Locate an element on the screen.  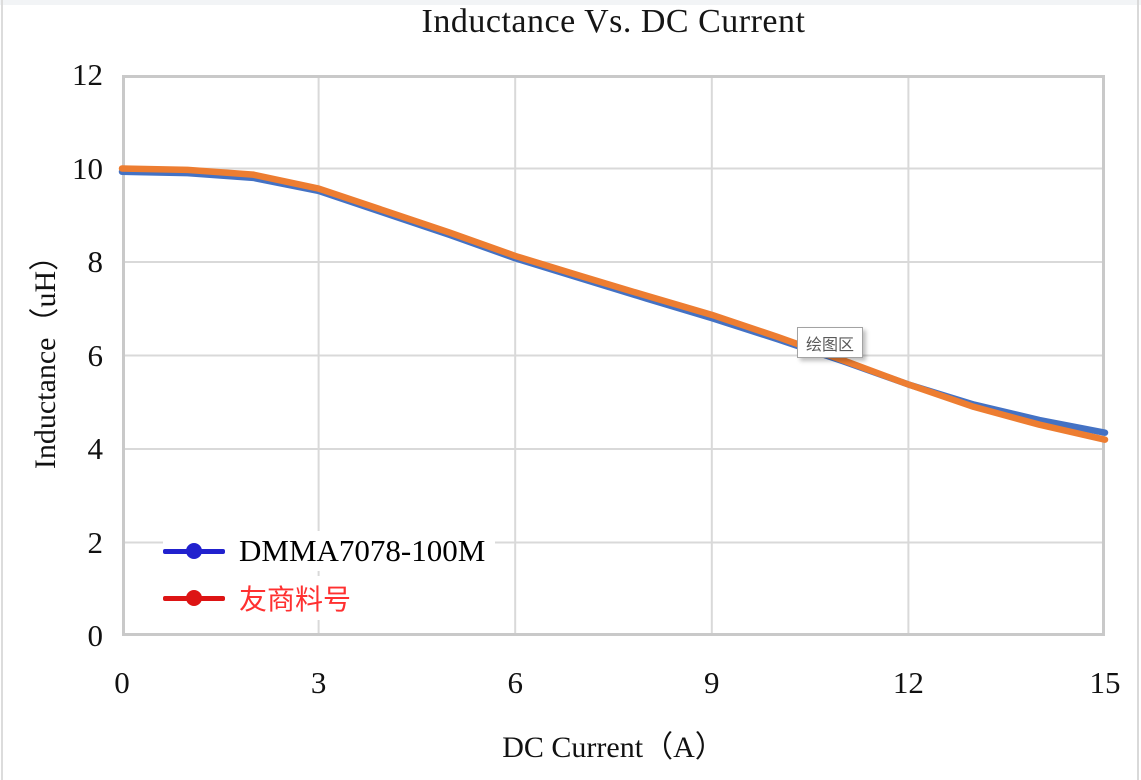
x-tick-label: 6 is located at coordinates (515, 682).